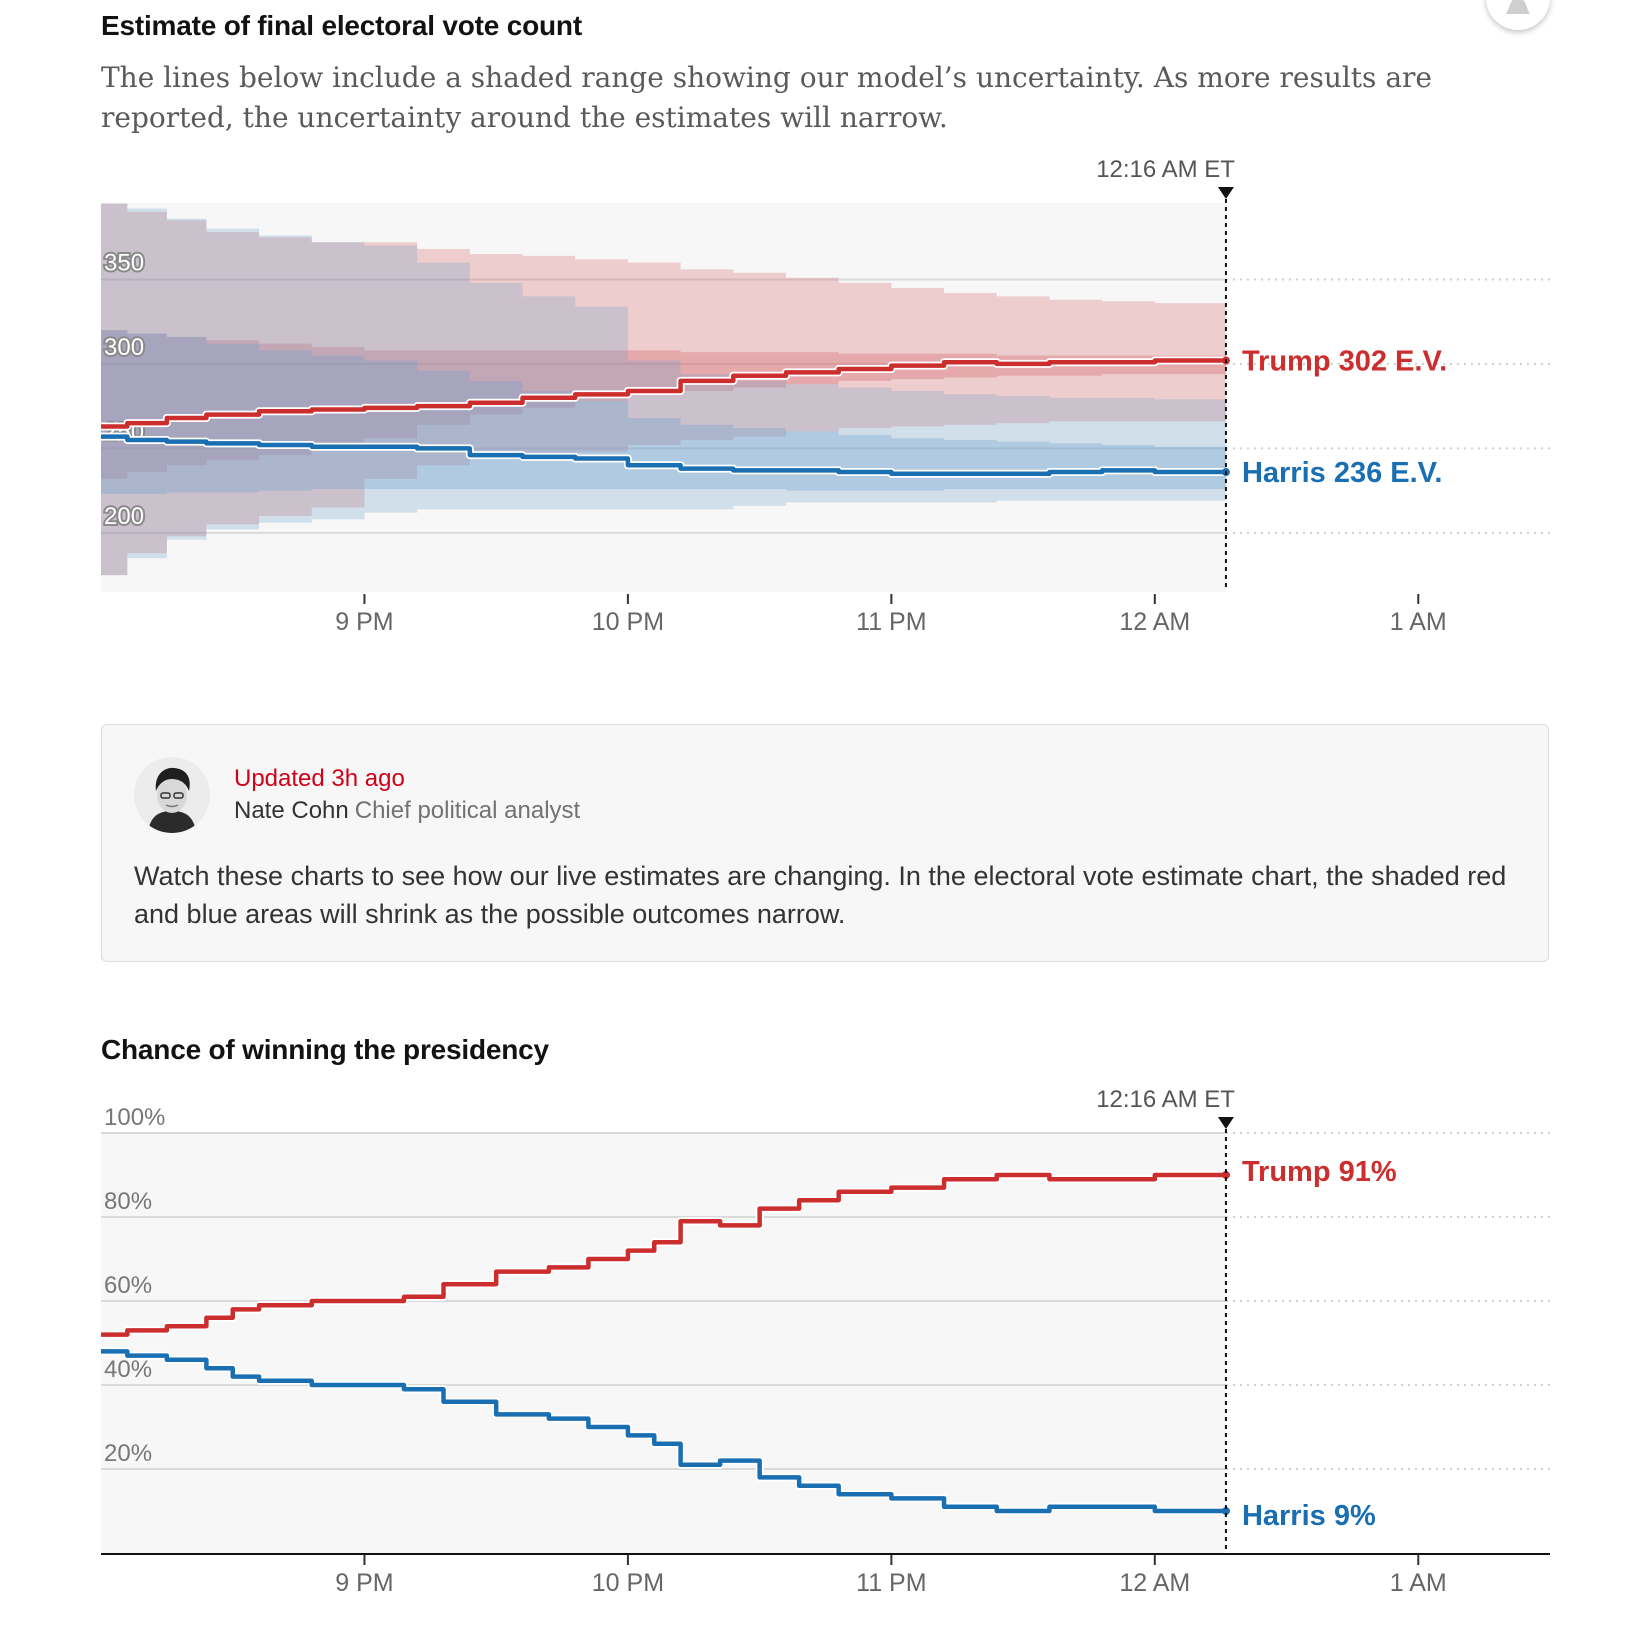  Describe the element at coordinates (1344, 362) in the screenshot. I see `trump-end-label: Trump 302 E.V.` at that location.